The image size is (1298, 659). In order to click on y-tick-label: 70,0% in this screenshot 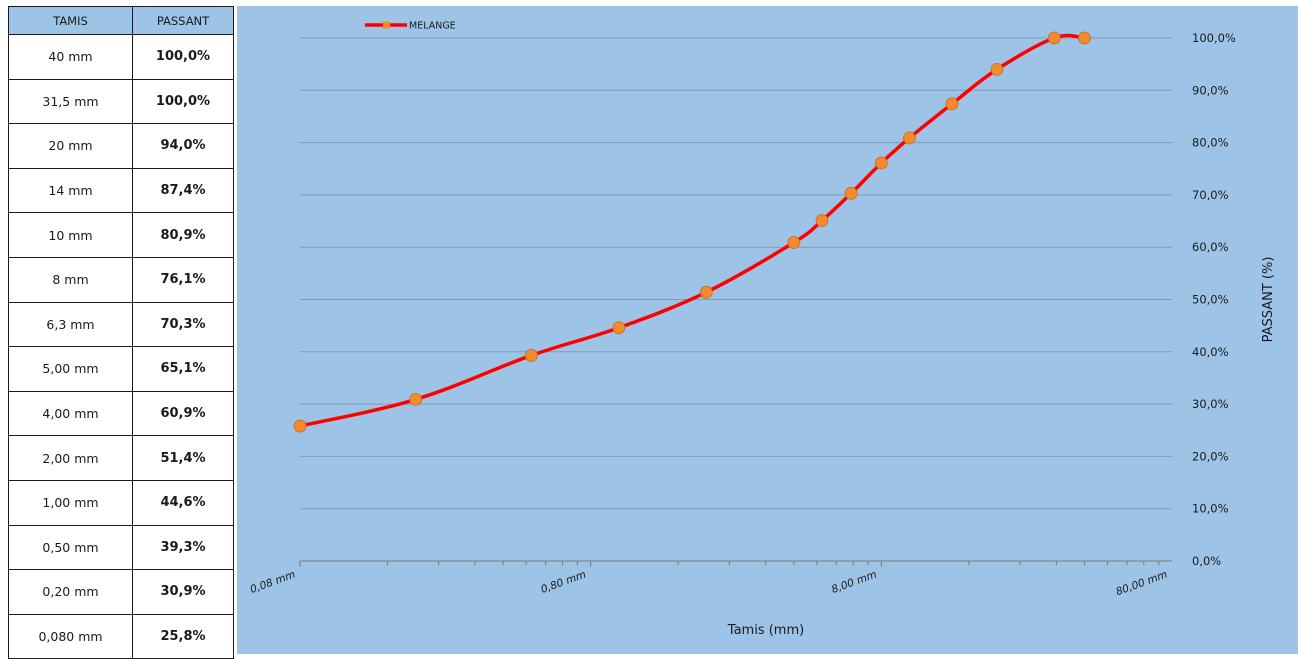, I will do `click(1210, 195)`.